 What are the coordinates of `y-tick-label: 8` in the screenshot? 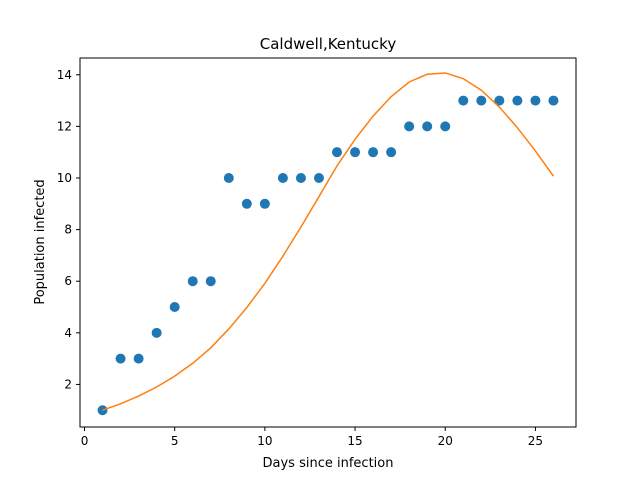 It's located at (68, 230).